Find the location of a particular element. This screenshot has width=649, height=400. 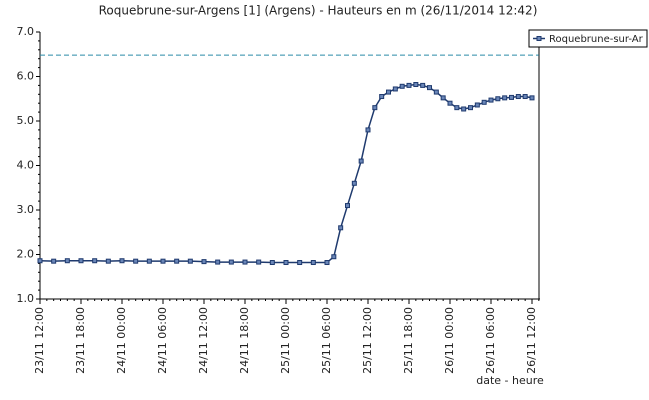

x-tick-label: 24/11 00:00 is located at coordinates (121, 340).